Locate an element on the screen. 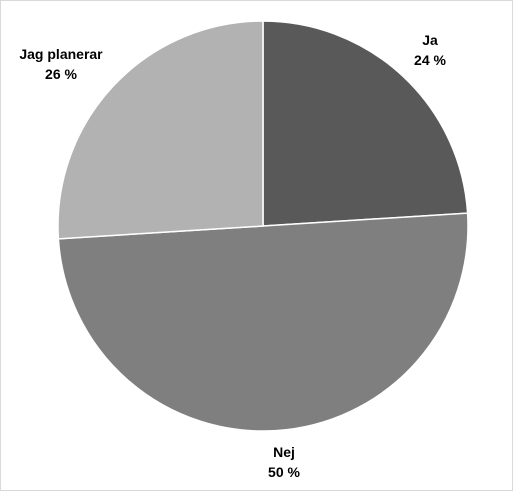 This screenshot has width=513, height=491. slice-label-jag-planerar: Jag planerar is located at coordinates (61, 54).